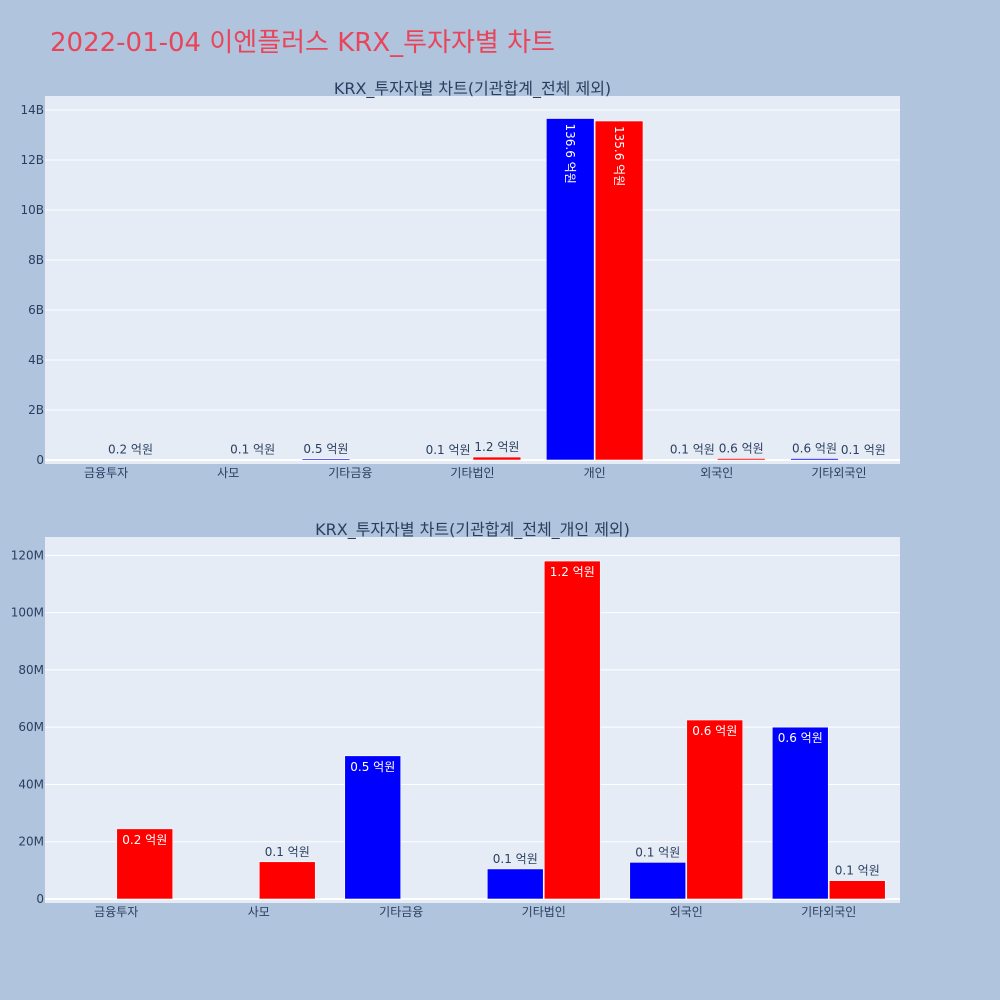 The image size is (1000, 1000). What do you see at coordinates (472, 89) in the screenshot?
I see `chart-title: KRX_투자자별 차트(기관합계_전체 제외)` at bounding box center [472, 89].